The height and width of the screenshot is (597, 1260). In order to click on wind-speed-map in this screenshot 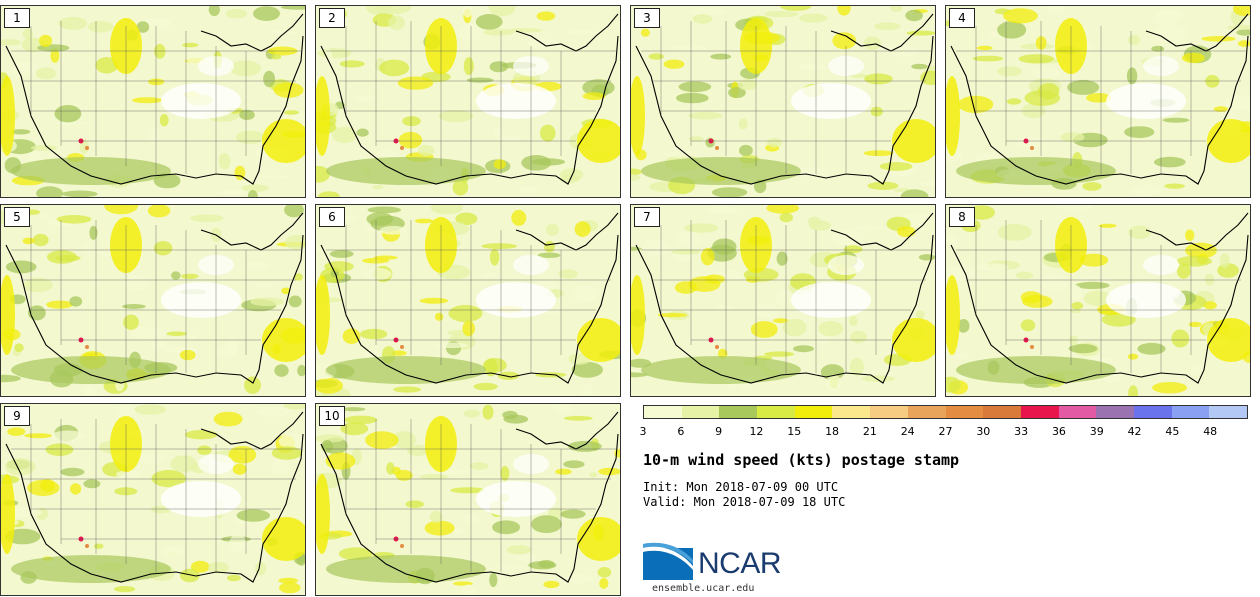, I will do `click(783, 300)`.